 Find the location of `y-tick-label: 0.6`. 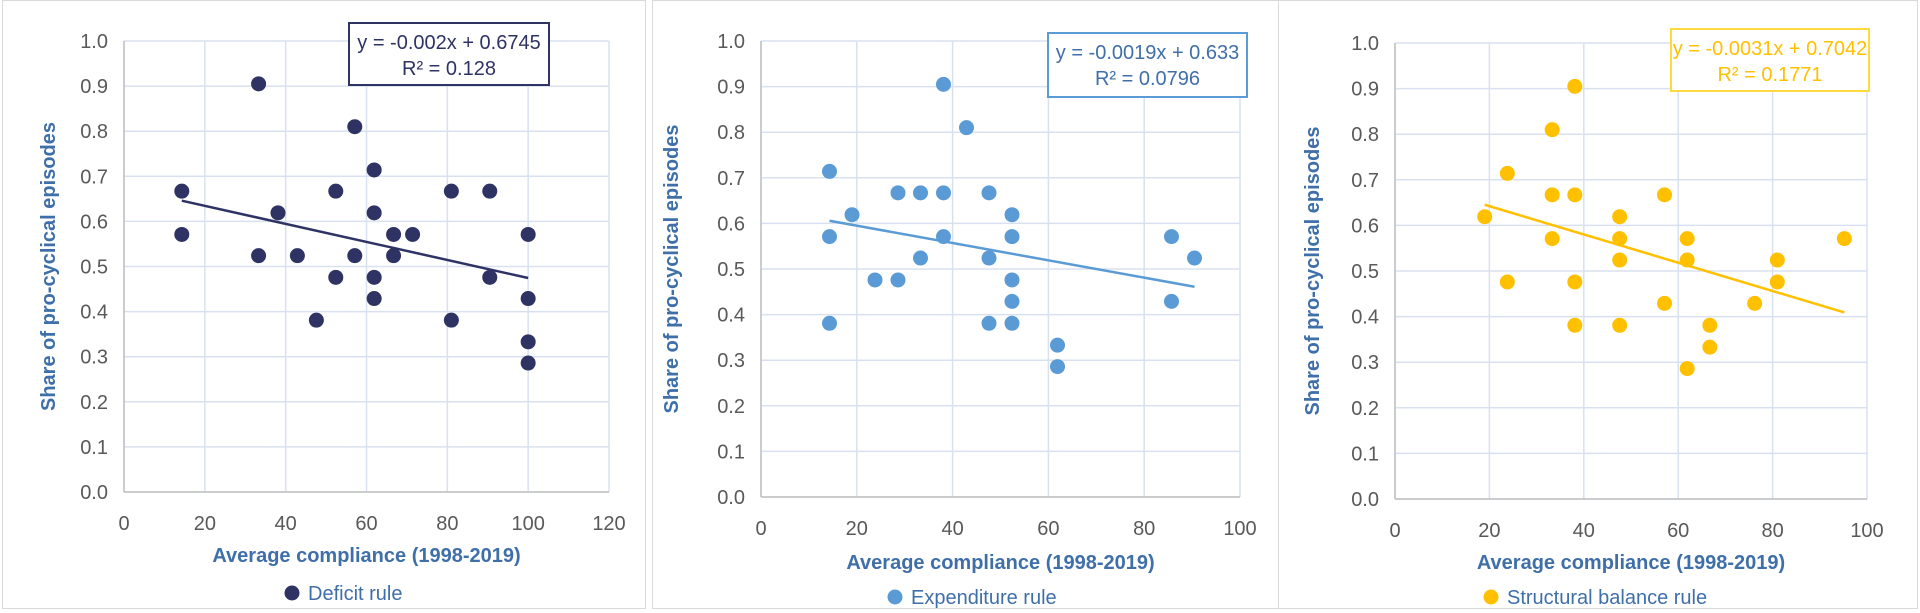

y-tick-label: 0.6 is located at coordinates (94, 222).